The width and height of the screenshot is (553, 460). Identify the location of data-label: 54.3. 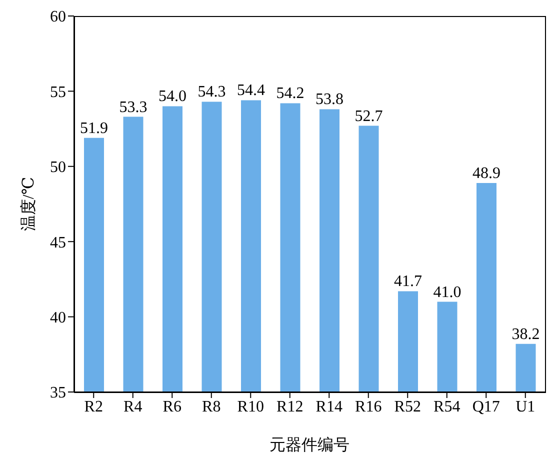
(212, 92).